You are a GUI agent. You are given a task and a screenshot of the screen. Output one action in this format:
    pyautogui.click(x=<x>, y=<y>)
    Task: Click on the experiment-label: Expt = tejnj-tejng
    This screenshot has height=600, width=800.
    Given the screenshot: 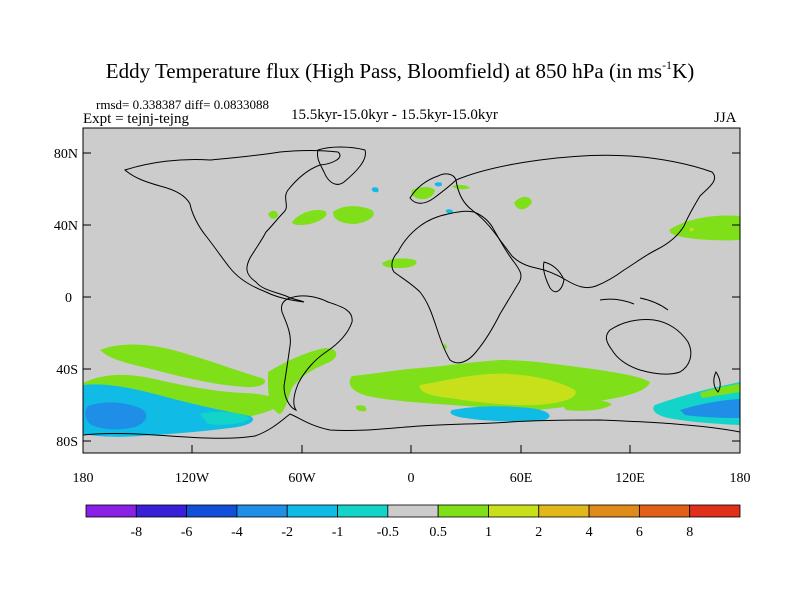 What is the action you would take?
    pyautogui.click(x=136, y=119)
    